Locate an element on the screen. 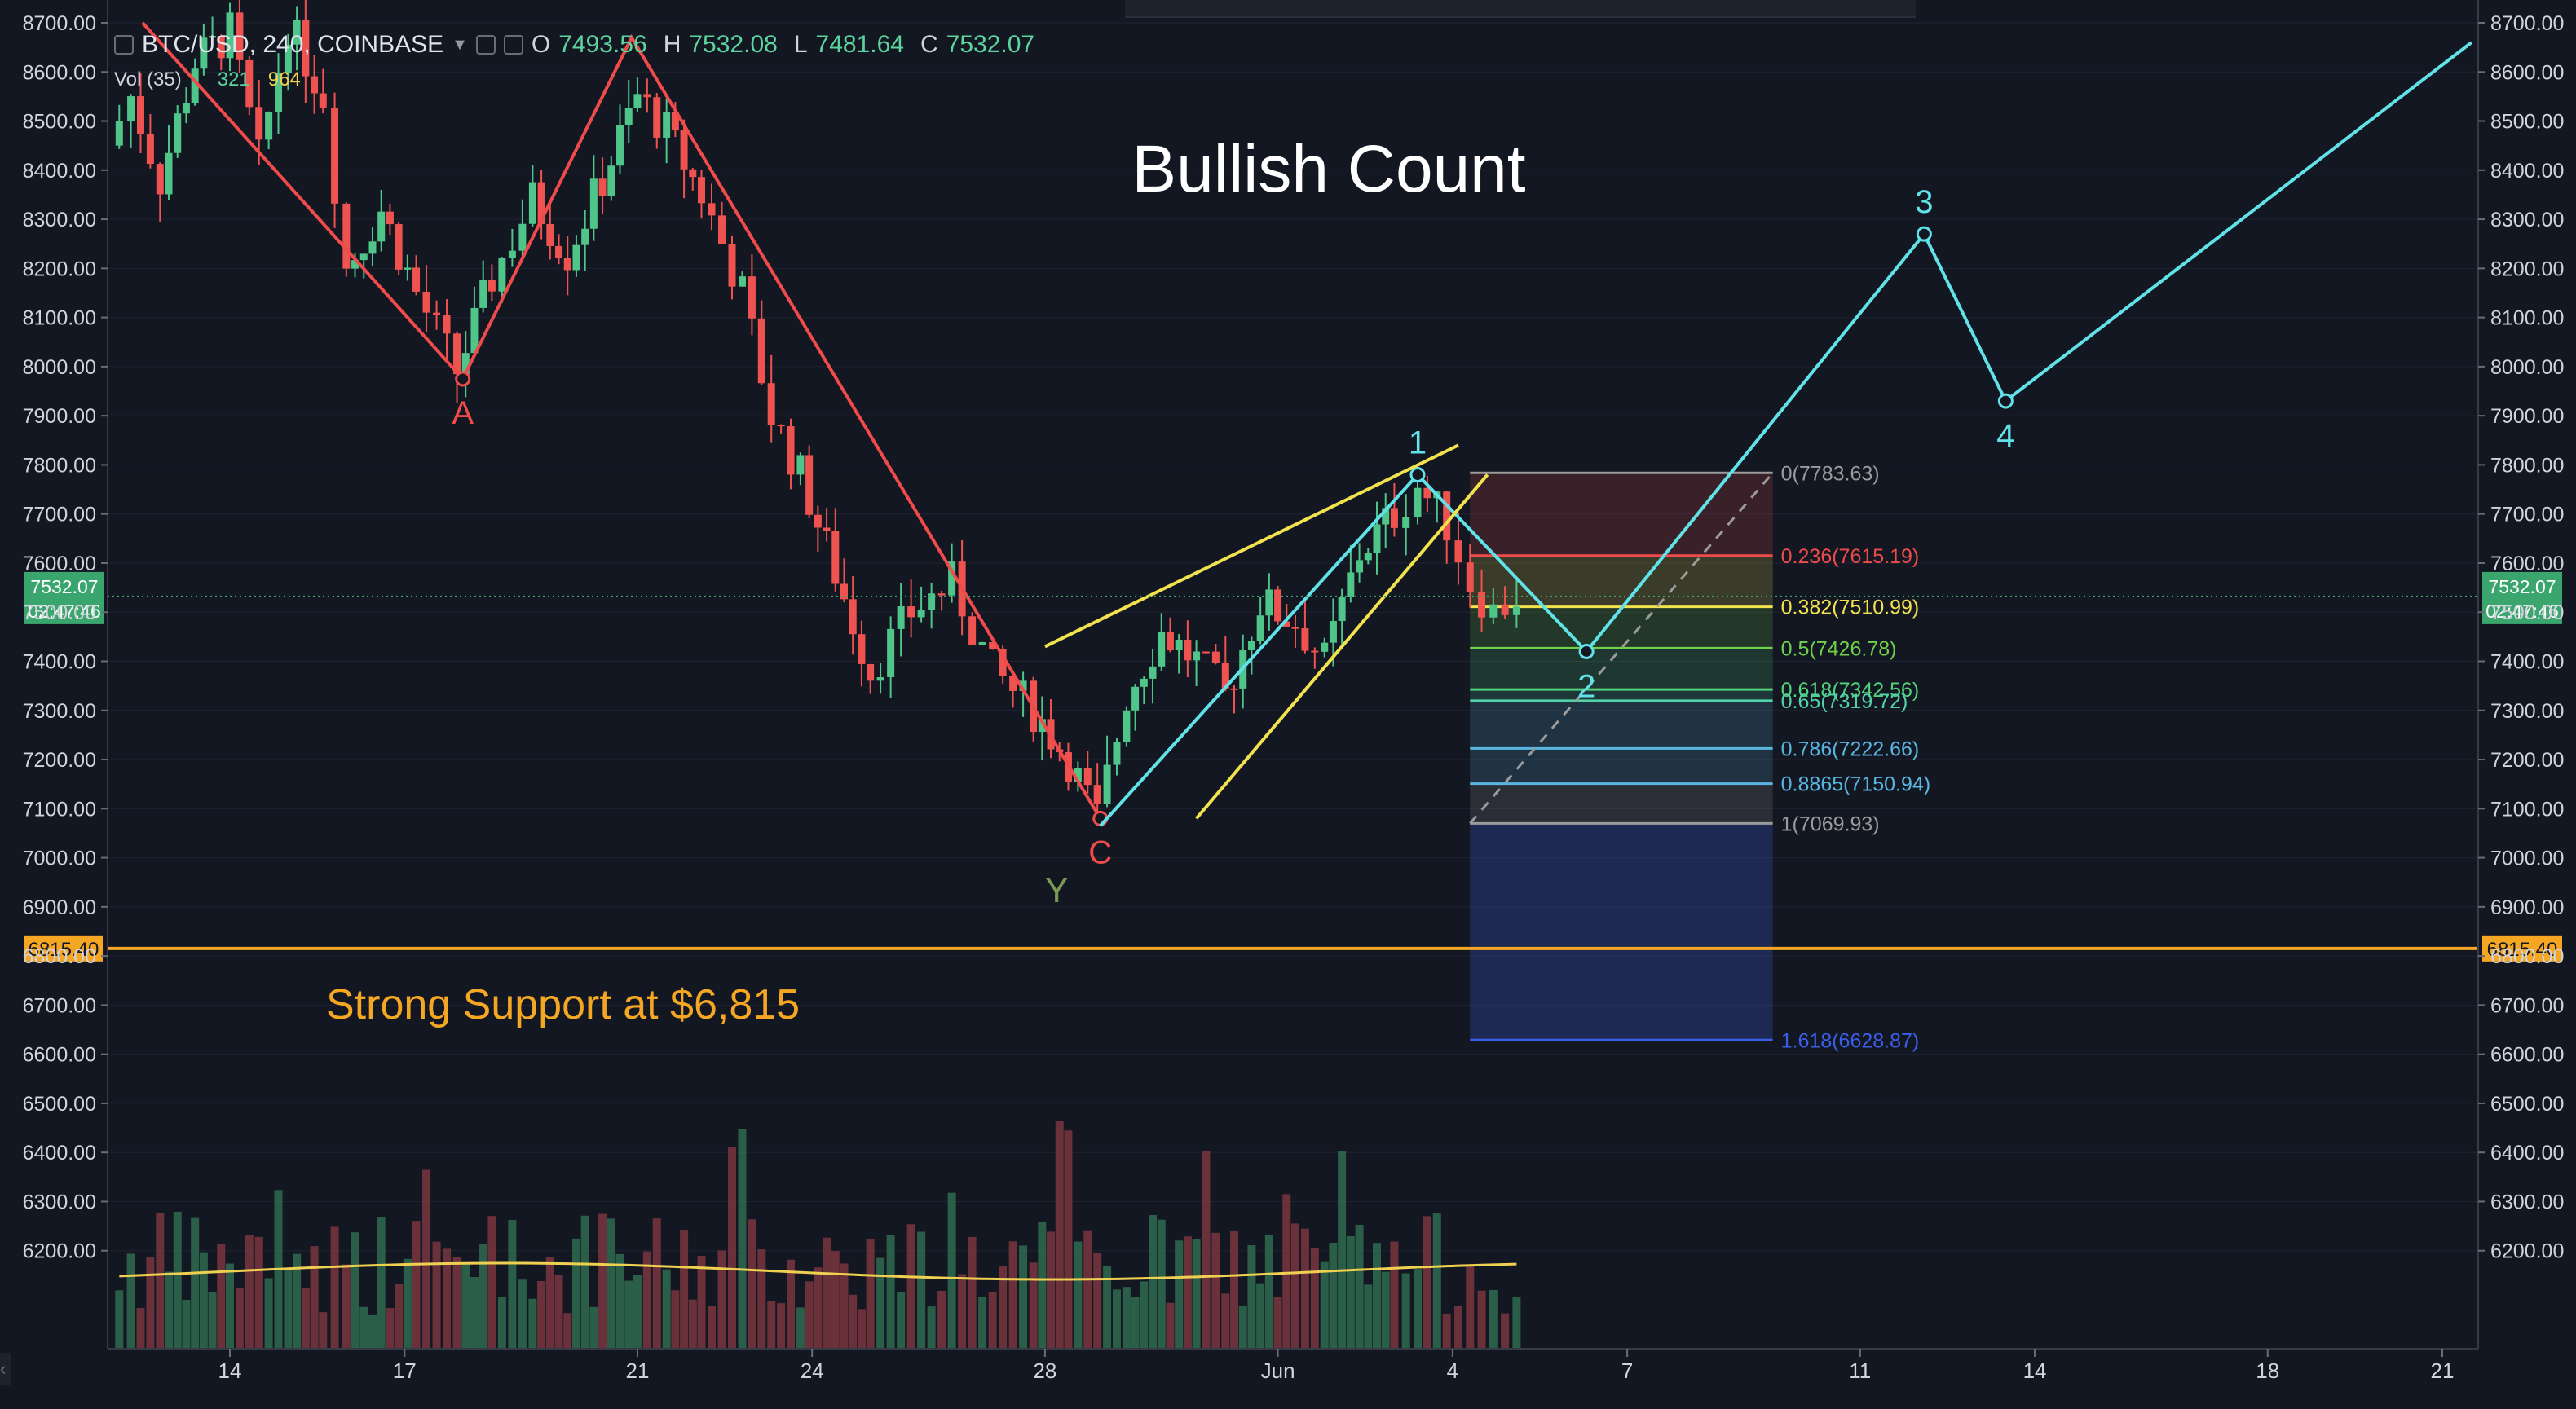 The height and width of the screenshot is (1409, 2576). drawing-toolbar is located at coordinates (1520, 9).